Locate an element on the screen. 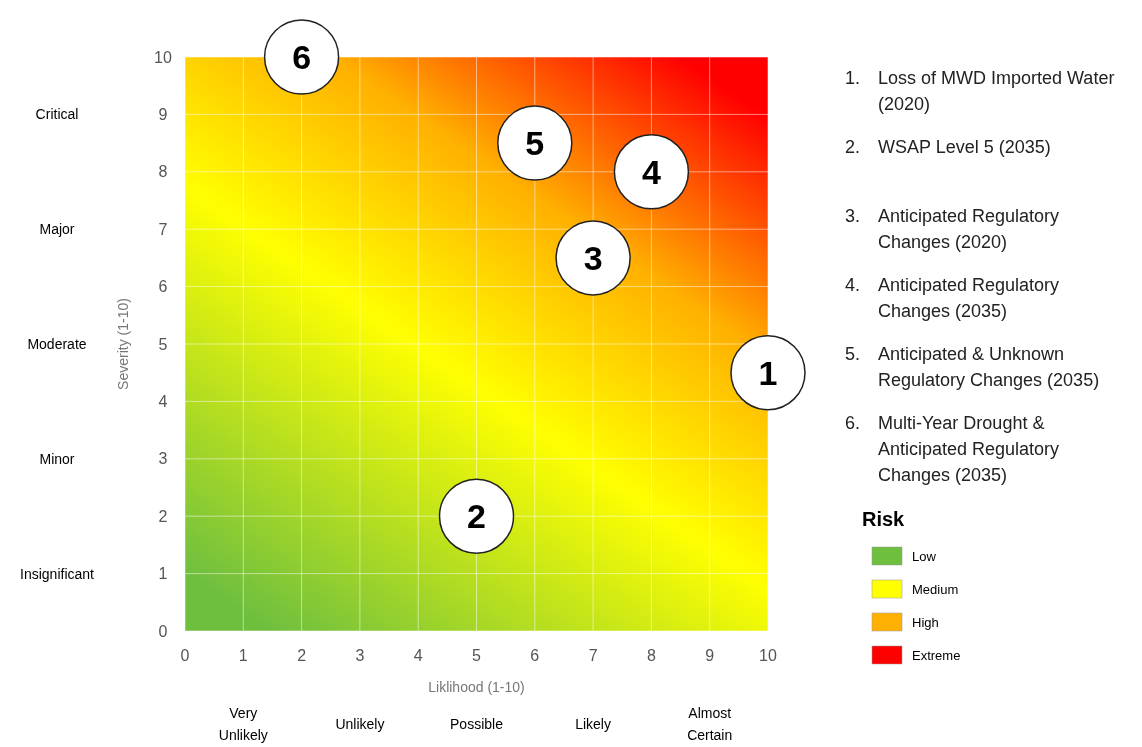  y-tick-label: 2 is located at coordinates (163, 516).